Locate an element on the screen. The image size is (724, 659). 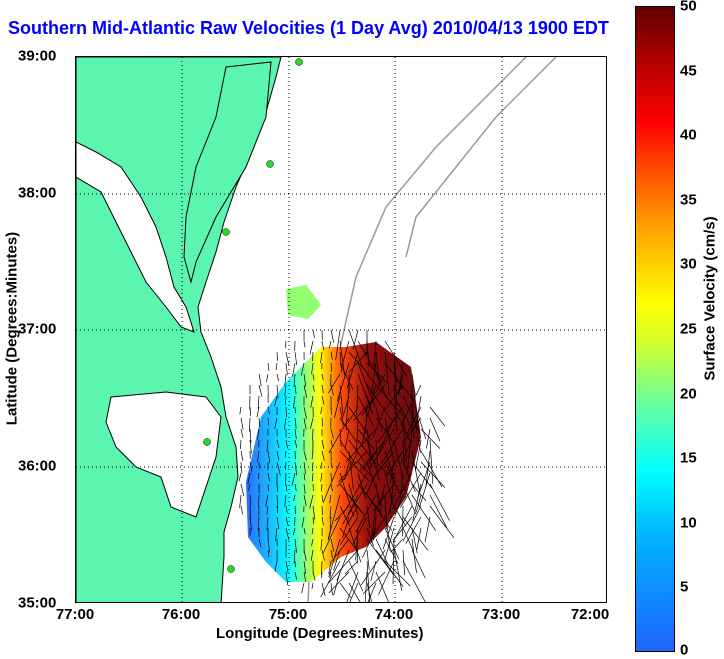
x-tick: 74:00 is located at coordinates (394, 614).